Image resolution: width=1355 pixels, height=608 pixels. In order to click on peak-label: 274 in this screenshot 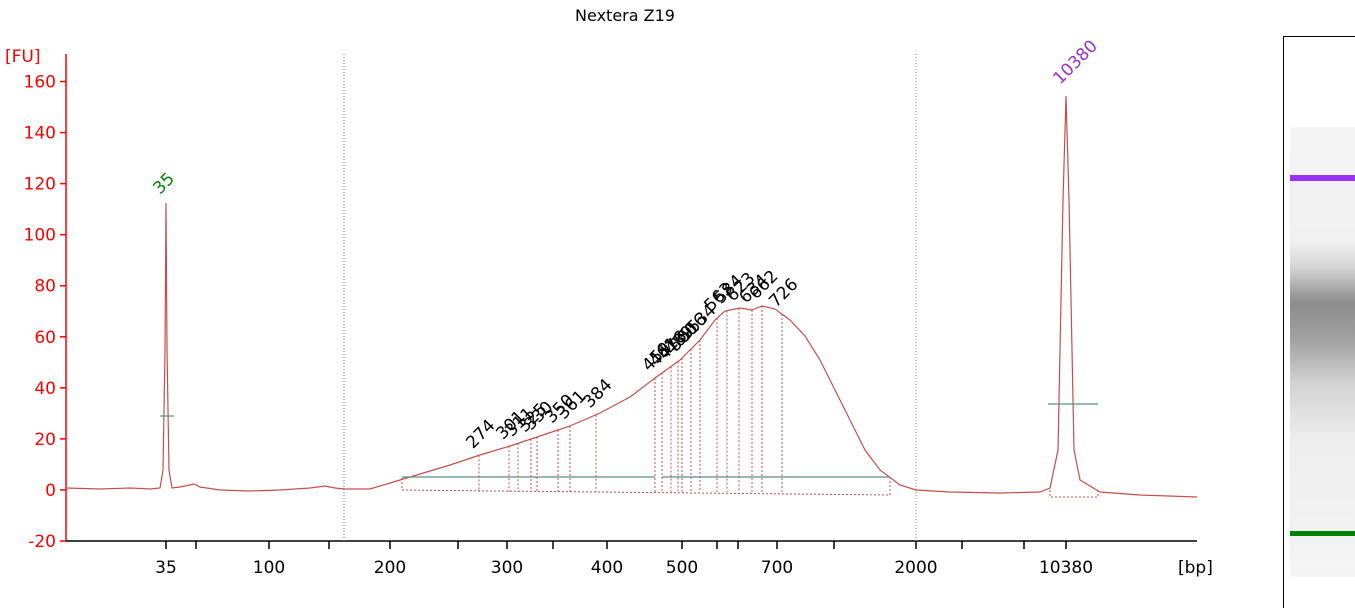, I will do `click(480, 434)`.